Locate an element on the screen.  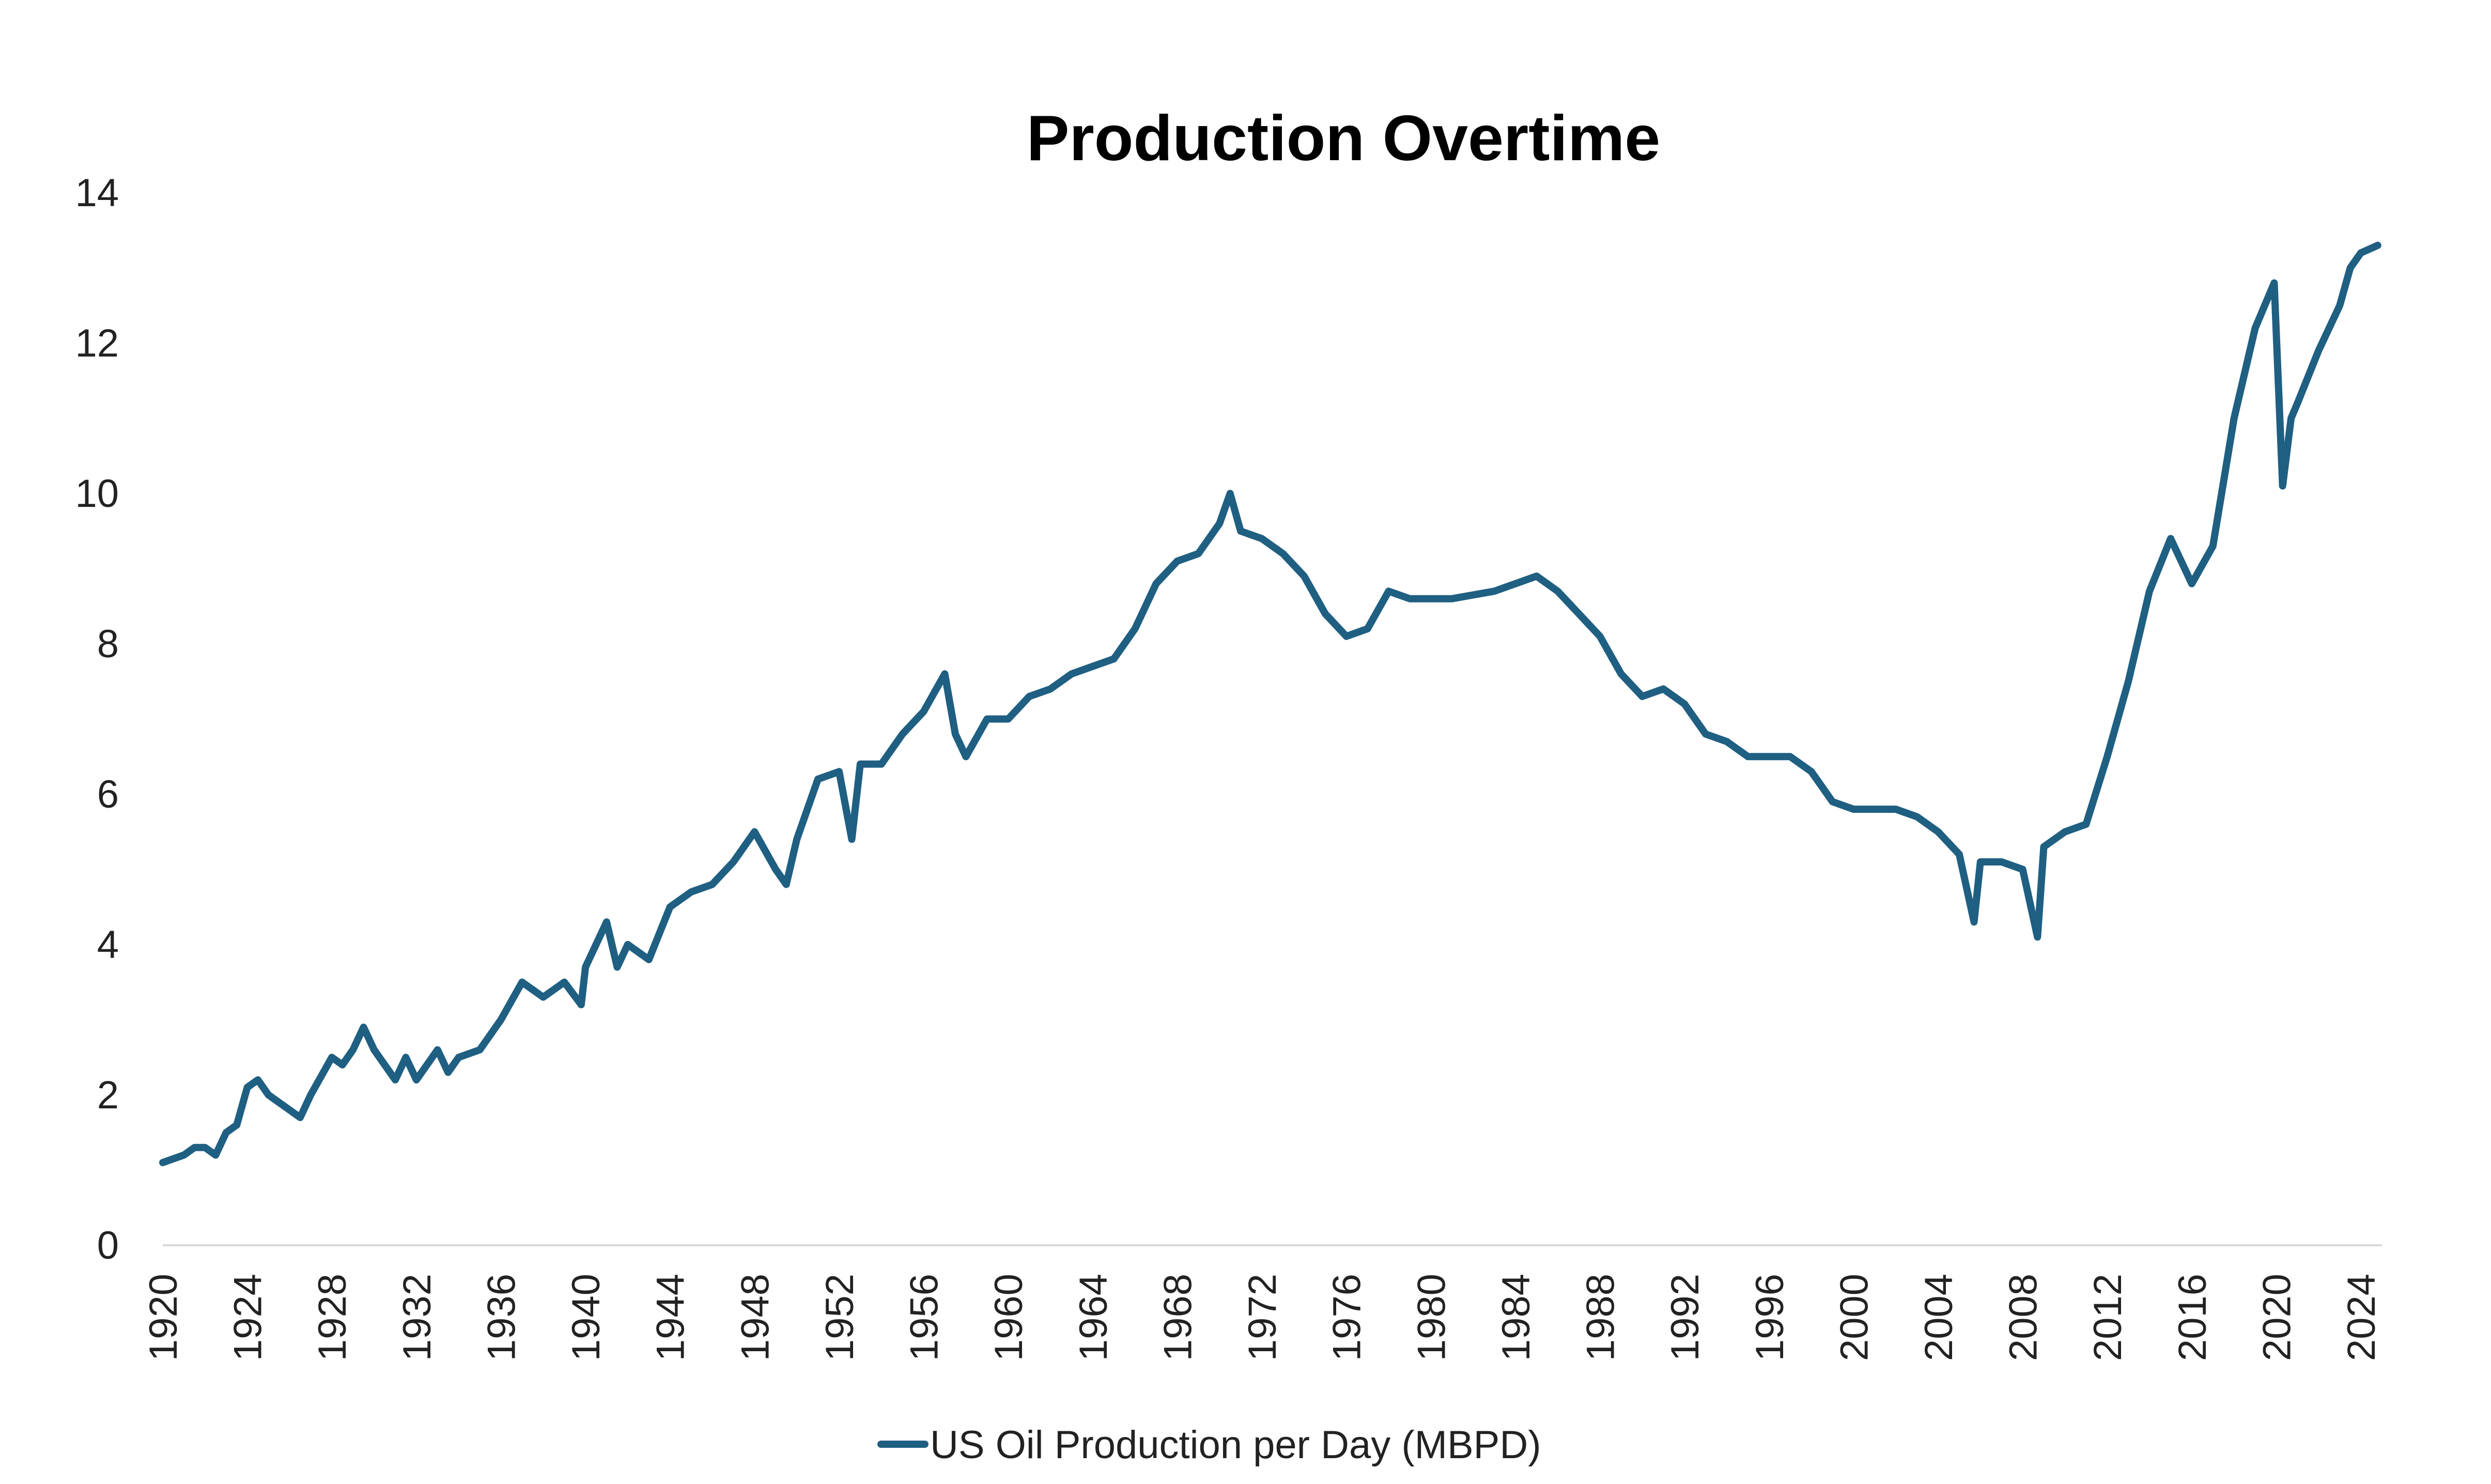
x-tick-label: 1924 is located at coordinates (248, 1317).